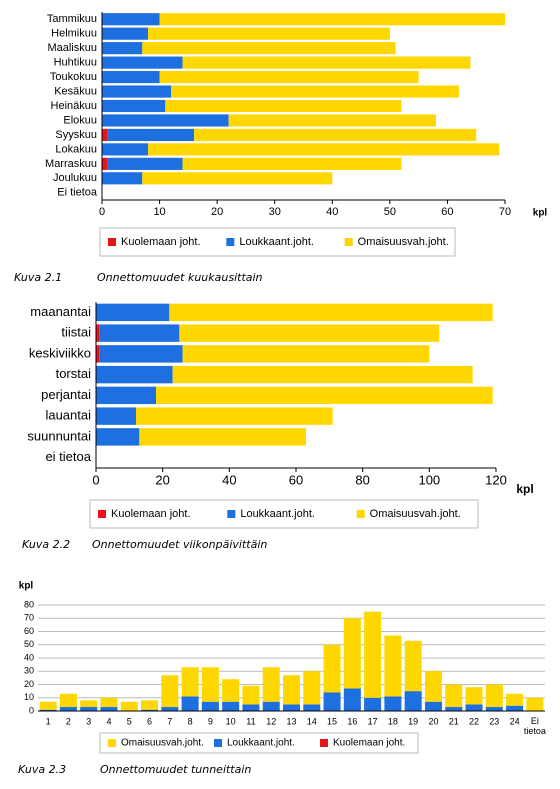 This screenshot has width=560, height=789. I want to click on y-tick-label: 50, so click(29, 644).